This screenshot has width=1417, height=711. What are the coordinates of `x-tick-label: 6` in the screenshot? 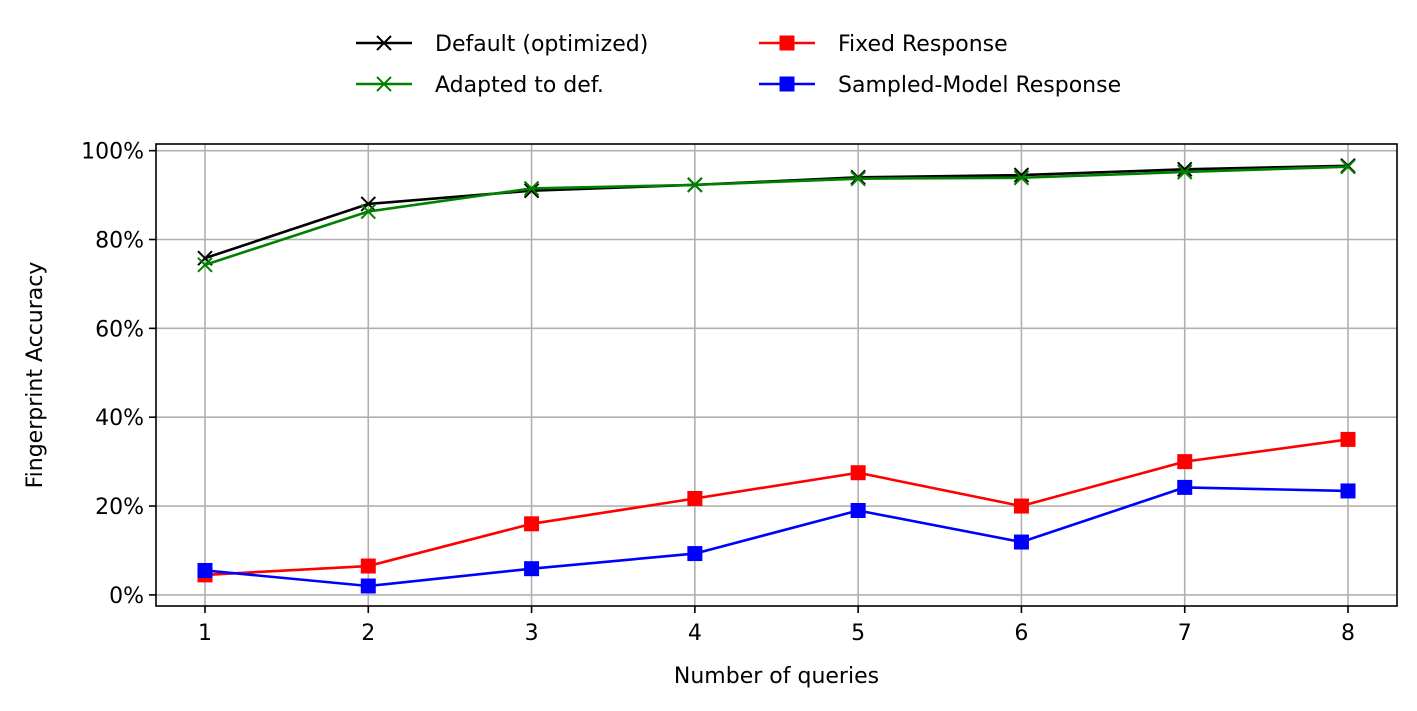 It's located at (1021, 633).